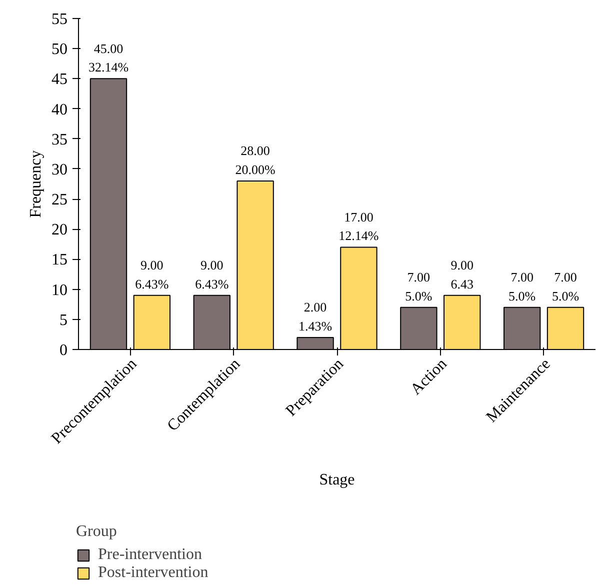  I want to click on y-tick-label: 25, so click(60, 200).